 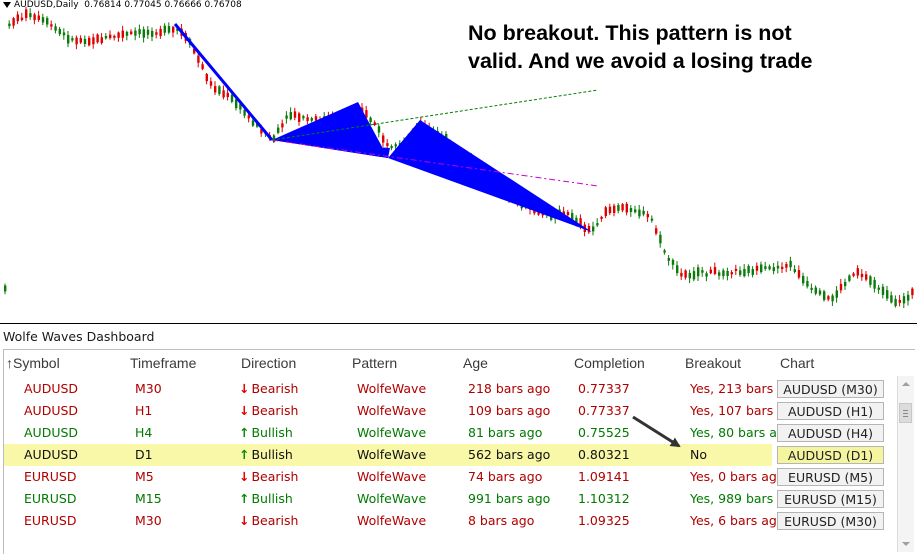 I want to click on open-chart-button: AUDUSD (H4), so click(x=830, y=433).